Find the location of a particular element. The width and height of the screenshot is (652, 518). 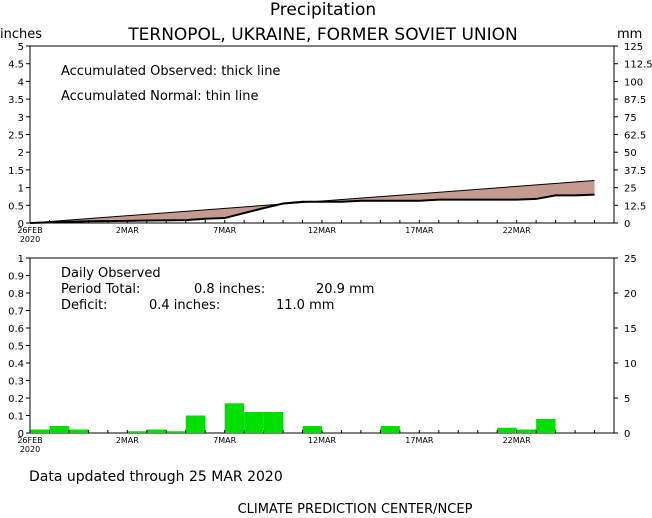

daily-xtick-year: 2020 is located at coordinates (30, 449).